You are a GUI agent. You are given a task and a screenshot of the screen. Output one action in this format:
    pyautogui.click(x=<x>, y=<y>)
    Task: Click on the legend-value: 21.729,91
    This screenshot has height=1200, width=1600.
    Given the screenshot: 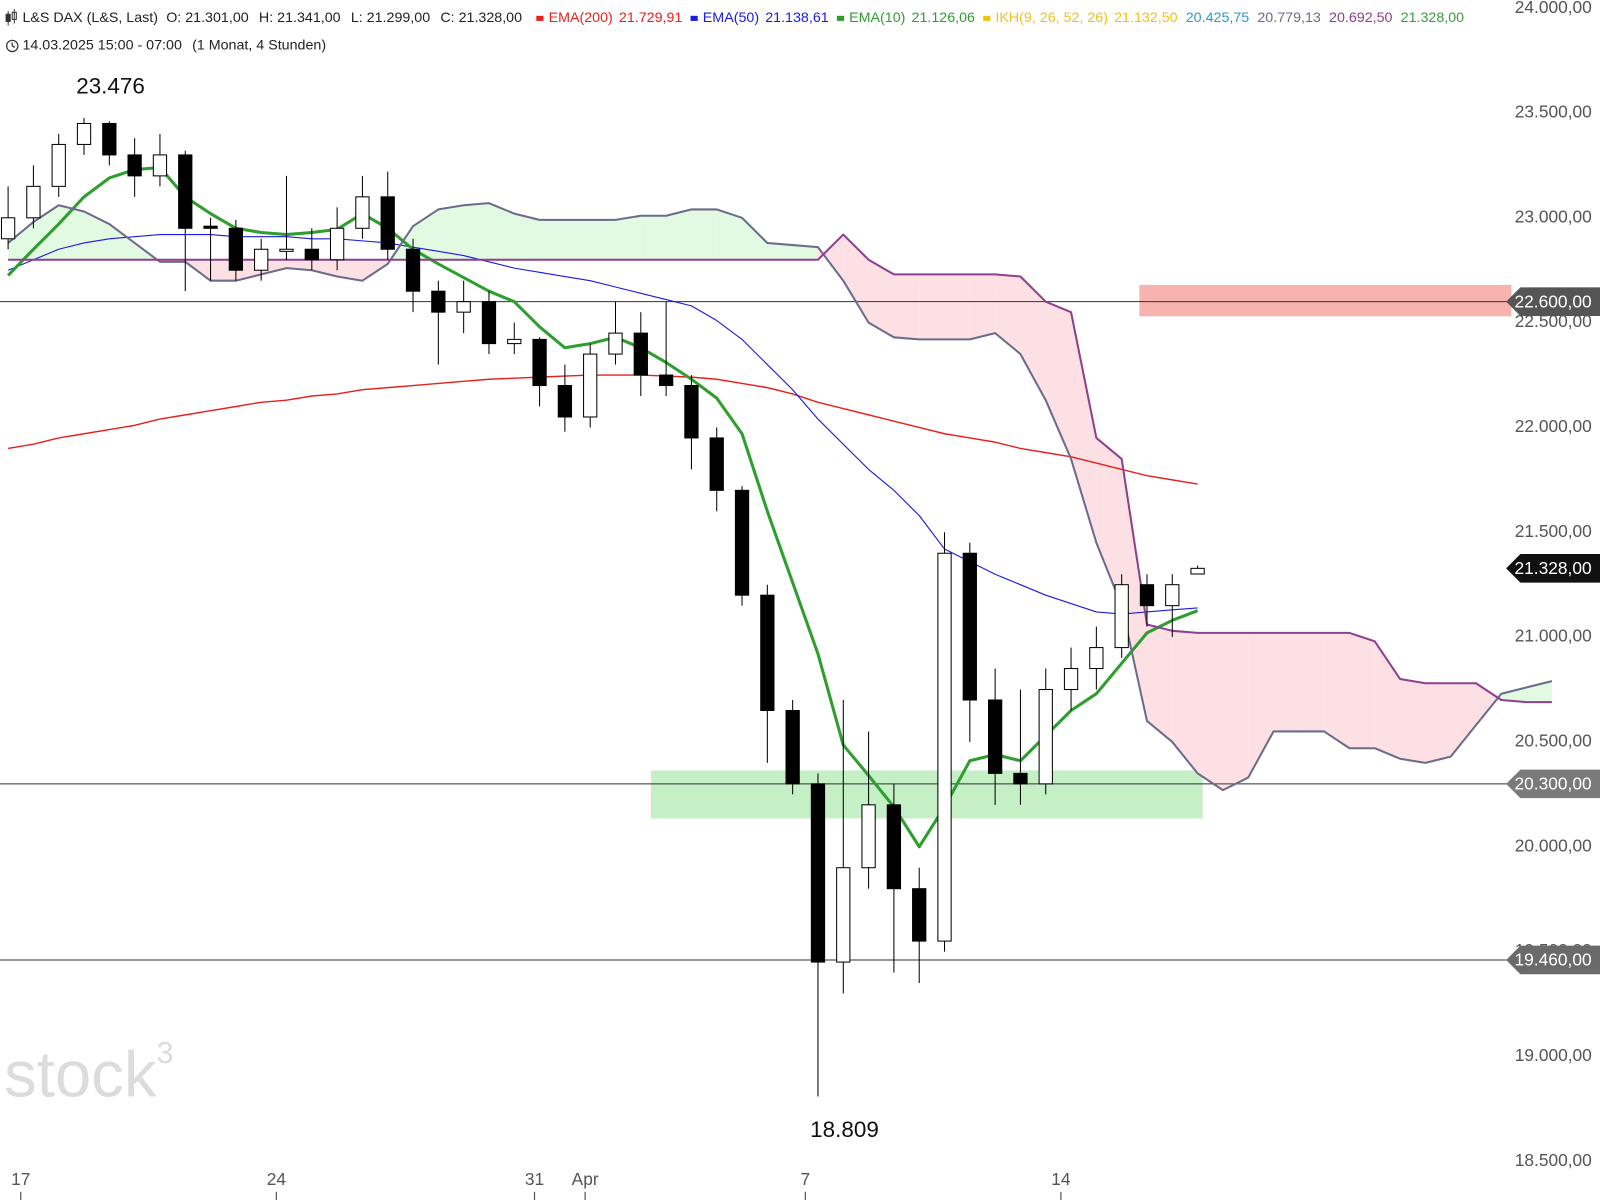 What is the action you would take?
    pyautogui.click(x=651, y=18)
    